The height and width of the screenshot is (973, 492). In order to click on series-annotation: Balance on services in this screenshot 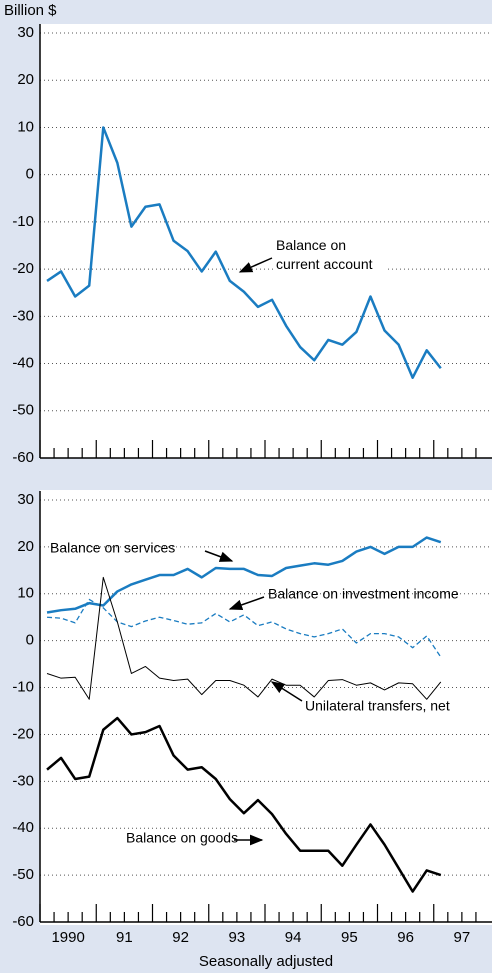, I will do `click(112, 548)`.